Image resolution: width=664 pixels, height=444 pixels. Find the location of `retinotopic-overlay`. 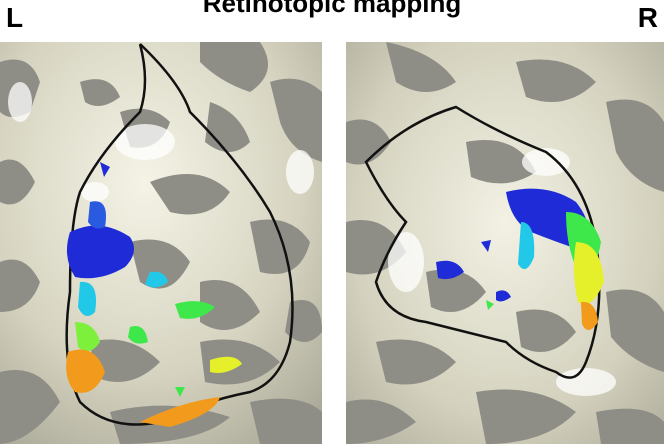

retinotopic-overlay is located at coordinates (520, 259).